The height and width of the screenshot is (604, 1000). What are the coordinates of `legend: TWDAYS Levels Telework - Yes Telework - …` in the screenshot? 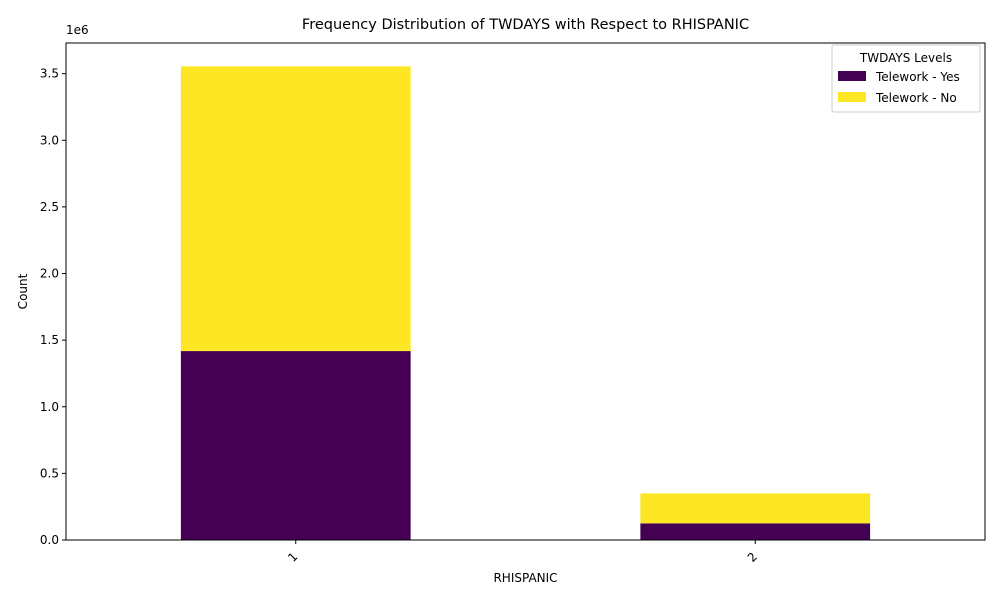 It's located at (906, 78).